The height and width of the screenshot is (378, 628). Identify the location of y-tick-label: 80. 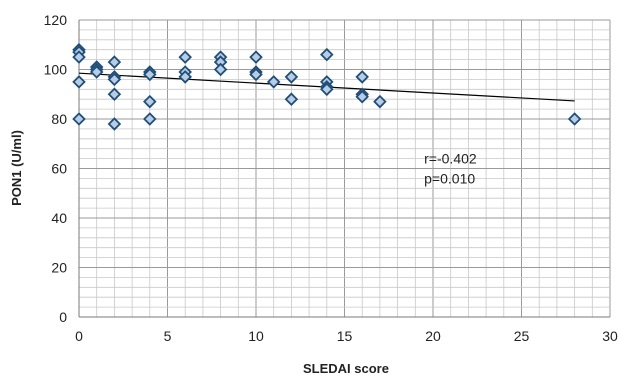
(59, 119).